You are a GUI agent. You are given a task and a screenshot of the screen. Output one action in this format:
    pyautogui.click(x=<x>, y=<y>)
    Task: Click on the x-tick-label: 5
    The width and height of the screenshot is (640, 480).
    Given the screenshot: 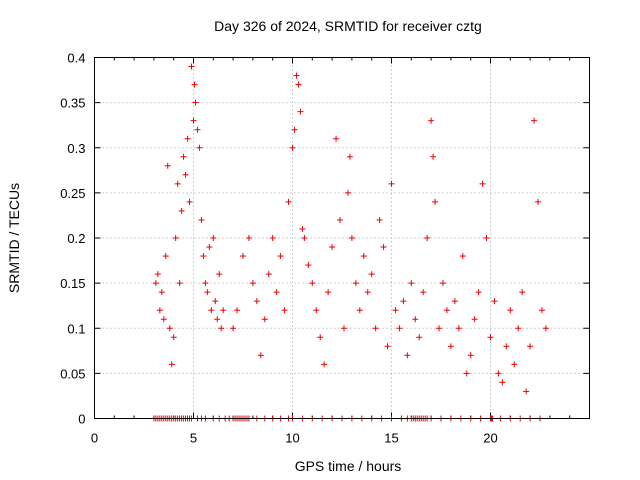 What is the action you would take?
    pyautogui.click(x=193, y=438)
    